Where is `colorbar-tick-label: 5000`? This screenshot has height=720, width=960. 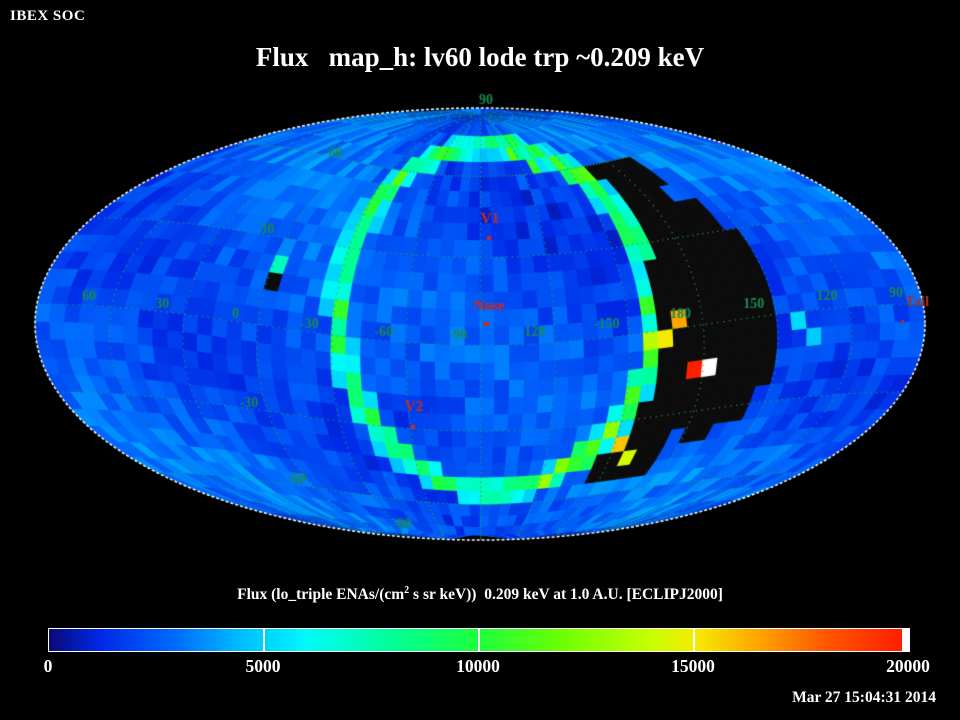
colorbar-tick-label: 5000 is located at coordinates (263, 666).